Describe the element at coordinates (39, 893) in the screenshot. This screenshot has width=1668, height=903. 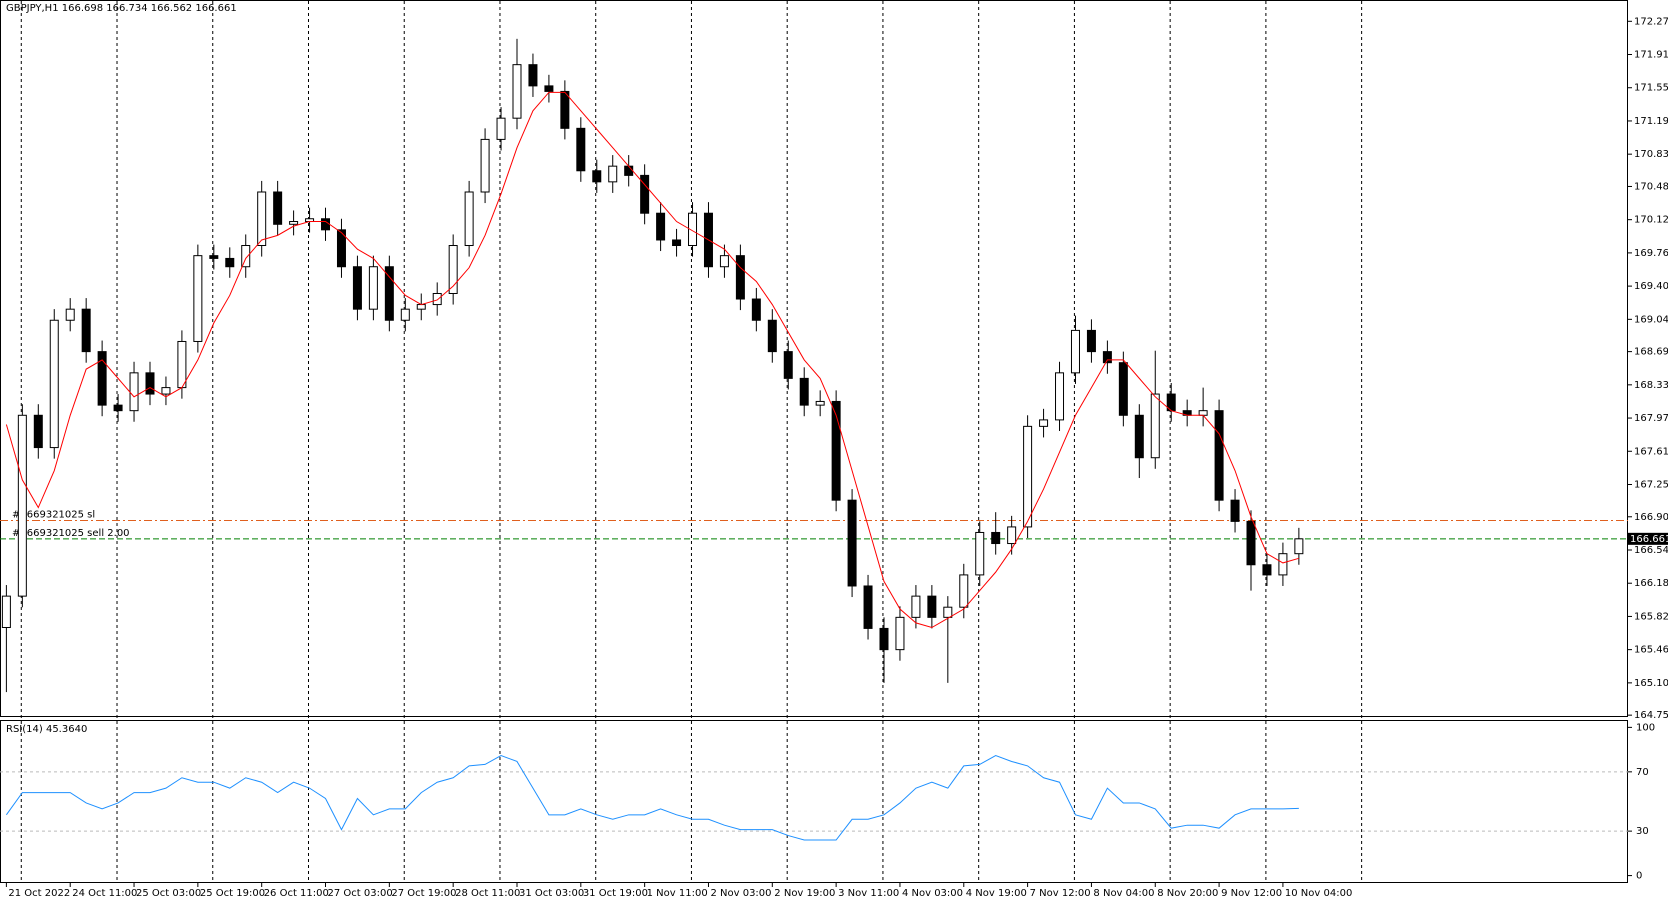
I see `x-tick-label: 21 Oct 2022` at that location.